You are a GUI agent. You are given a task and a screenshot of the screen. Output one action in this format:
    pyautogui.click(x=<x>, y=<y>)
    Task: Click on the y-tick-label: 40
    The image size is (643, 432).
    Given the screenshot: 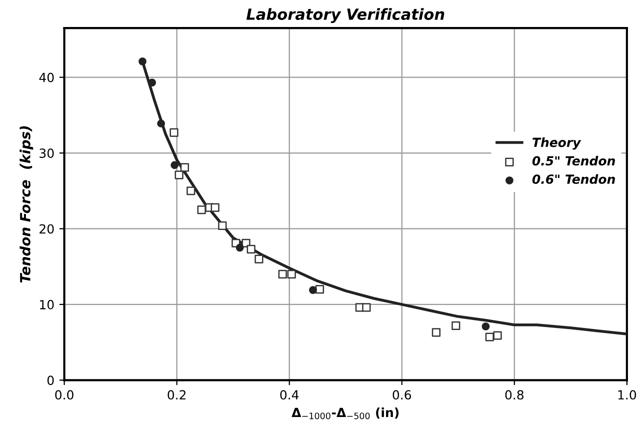 What is the action you would take?
    pyautogui.click(x=46, y=77)
    